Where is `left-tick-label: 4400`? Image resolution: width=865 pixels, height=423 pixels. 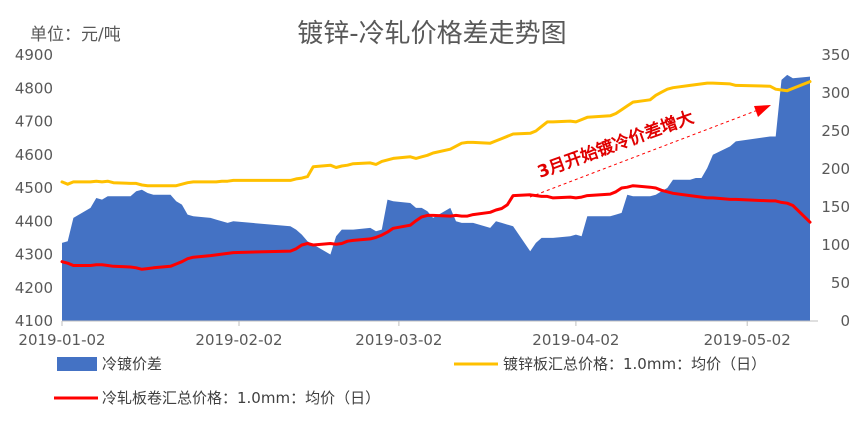 left-tick-label: 4400 is located at coordinates (34, 221).